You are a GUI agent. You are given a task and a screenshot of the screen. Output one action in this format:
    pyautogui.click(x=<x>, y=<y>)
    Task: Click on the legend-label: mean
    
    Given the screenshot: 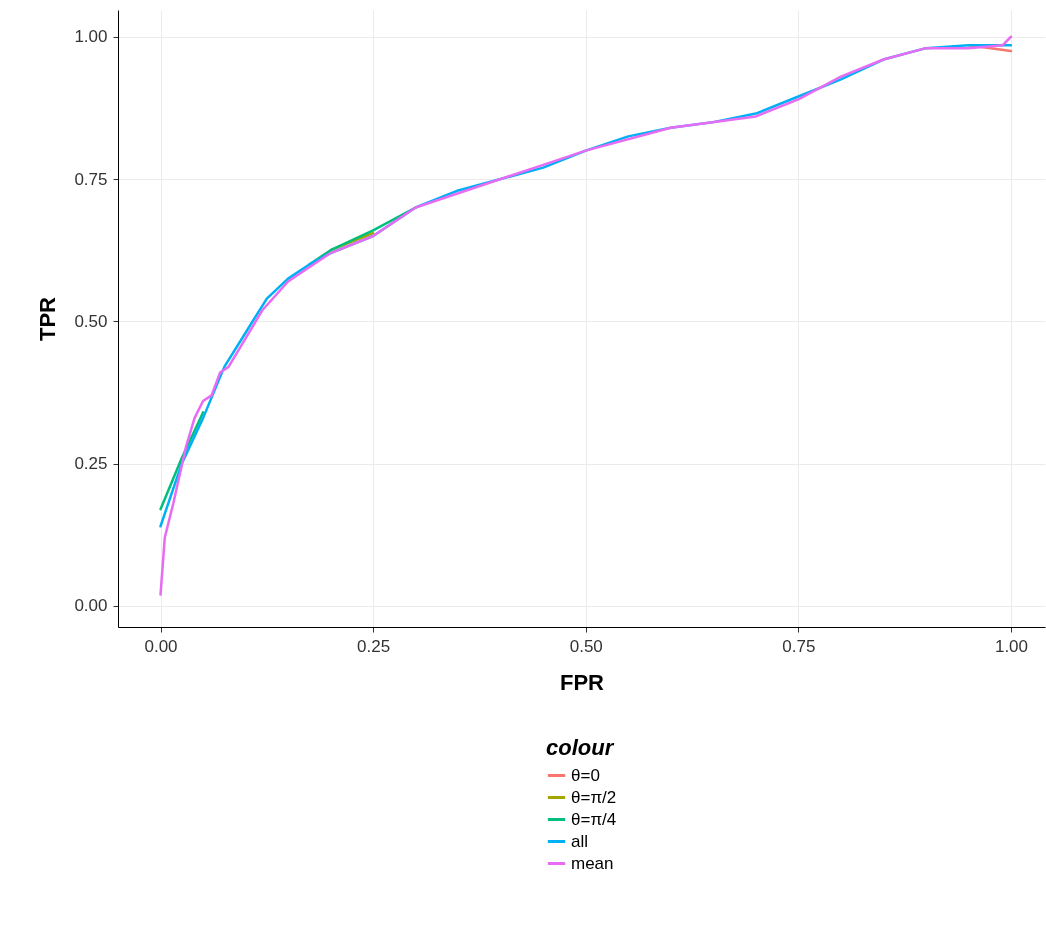 What is the action you would take?
    pyautogui.click(x=592, y=863)
    